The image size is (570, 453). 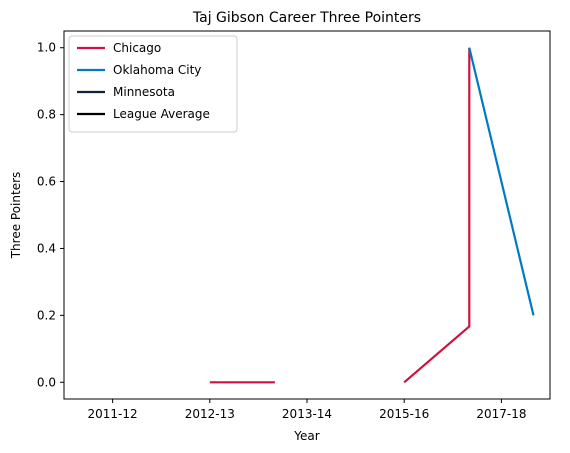 What do you see at coordinates (16, 216) in the screenshot?
I see `y-axis-label: Three Pointers` at bounding box center [16, 216].